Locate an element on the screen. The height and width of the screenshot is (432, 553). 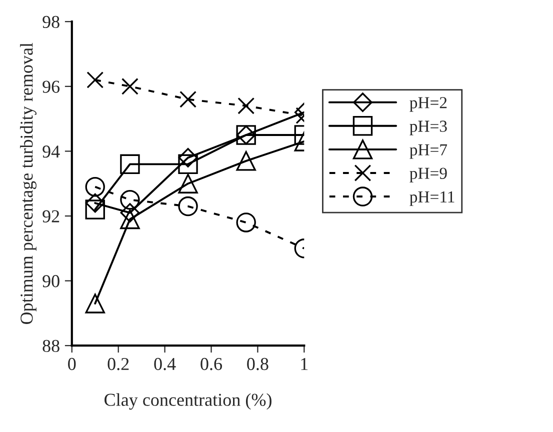
y-tick-label: 96 is located at coordinates (51, 86).